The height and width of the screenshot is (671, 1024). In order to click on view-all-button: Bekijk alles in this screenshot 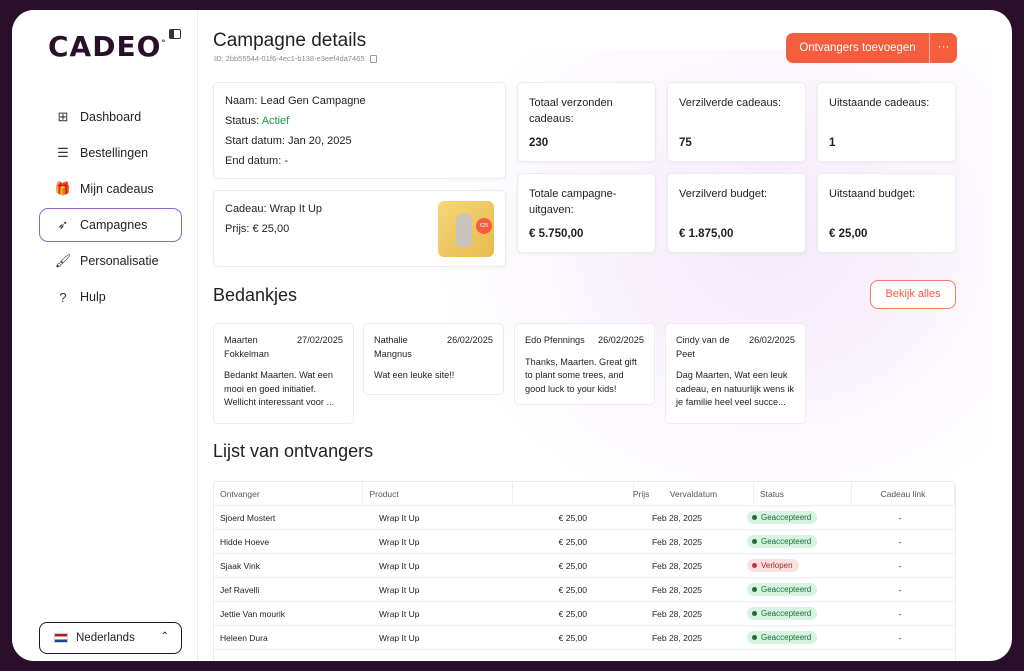, I will do `click(913, 294)`.